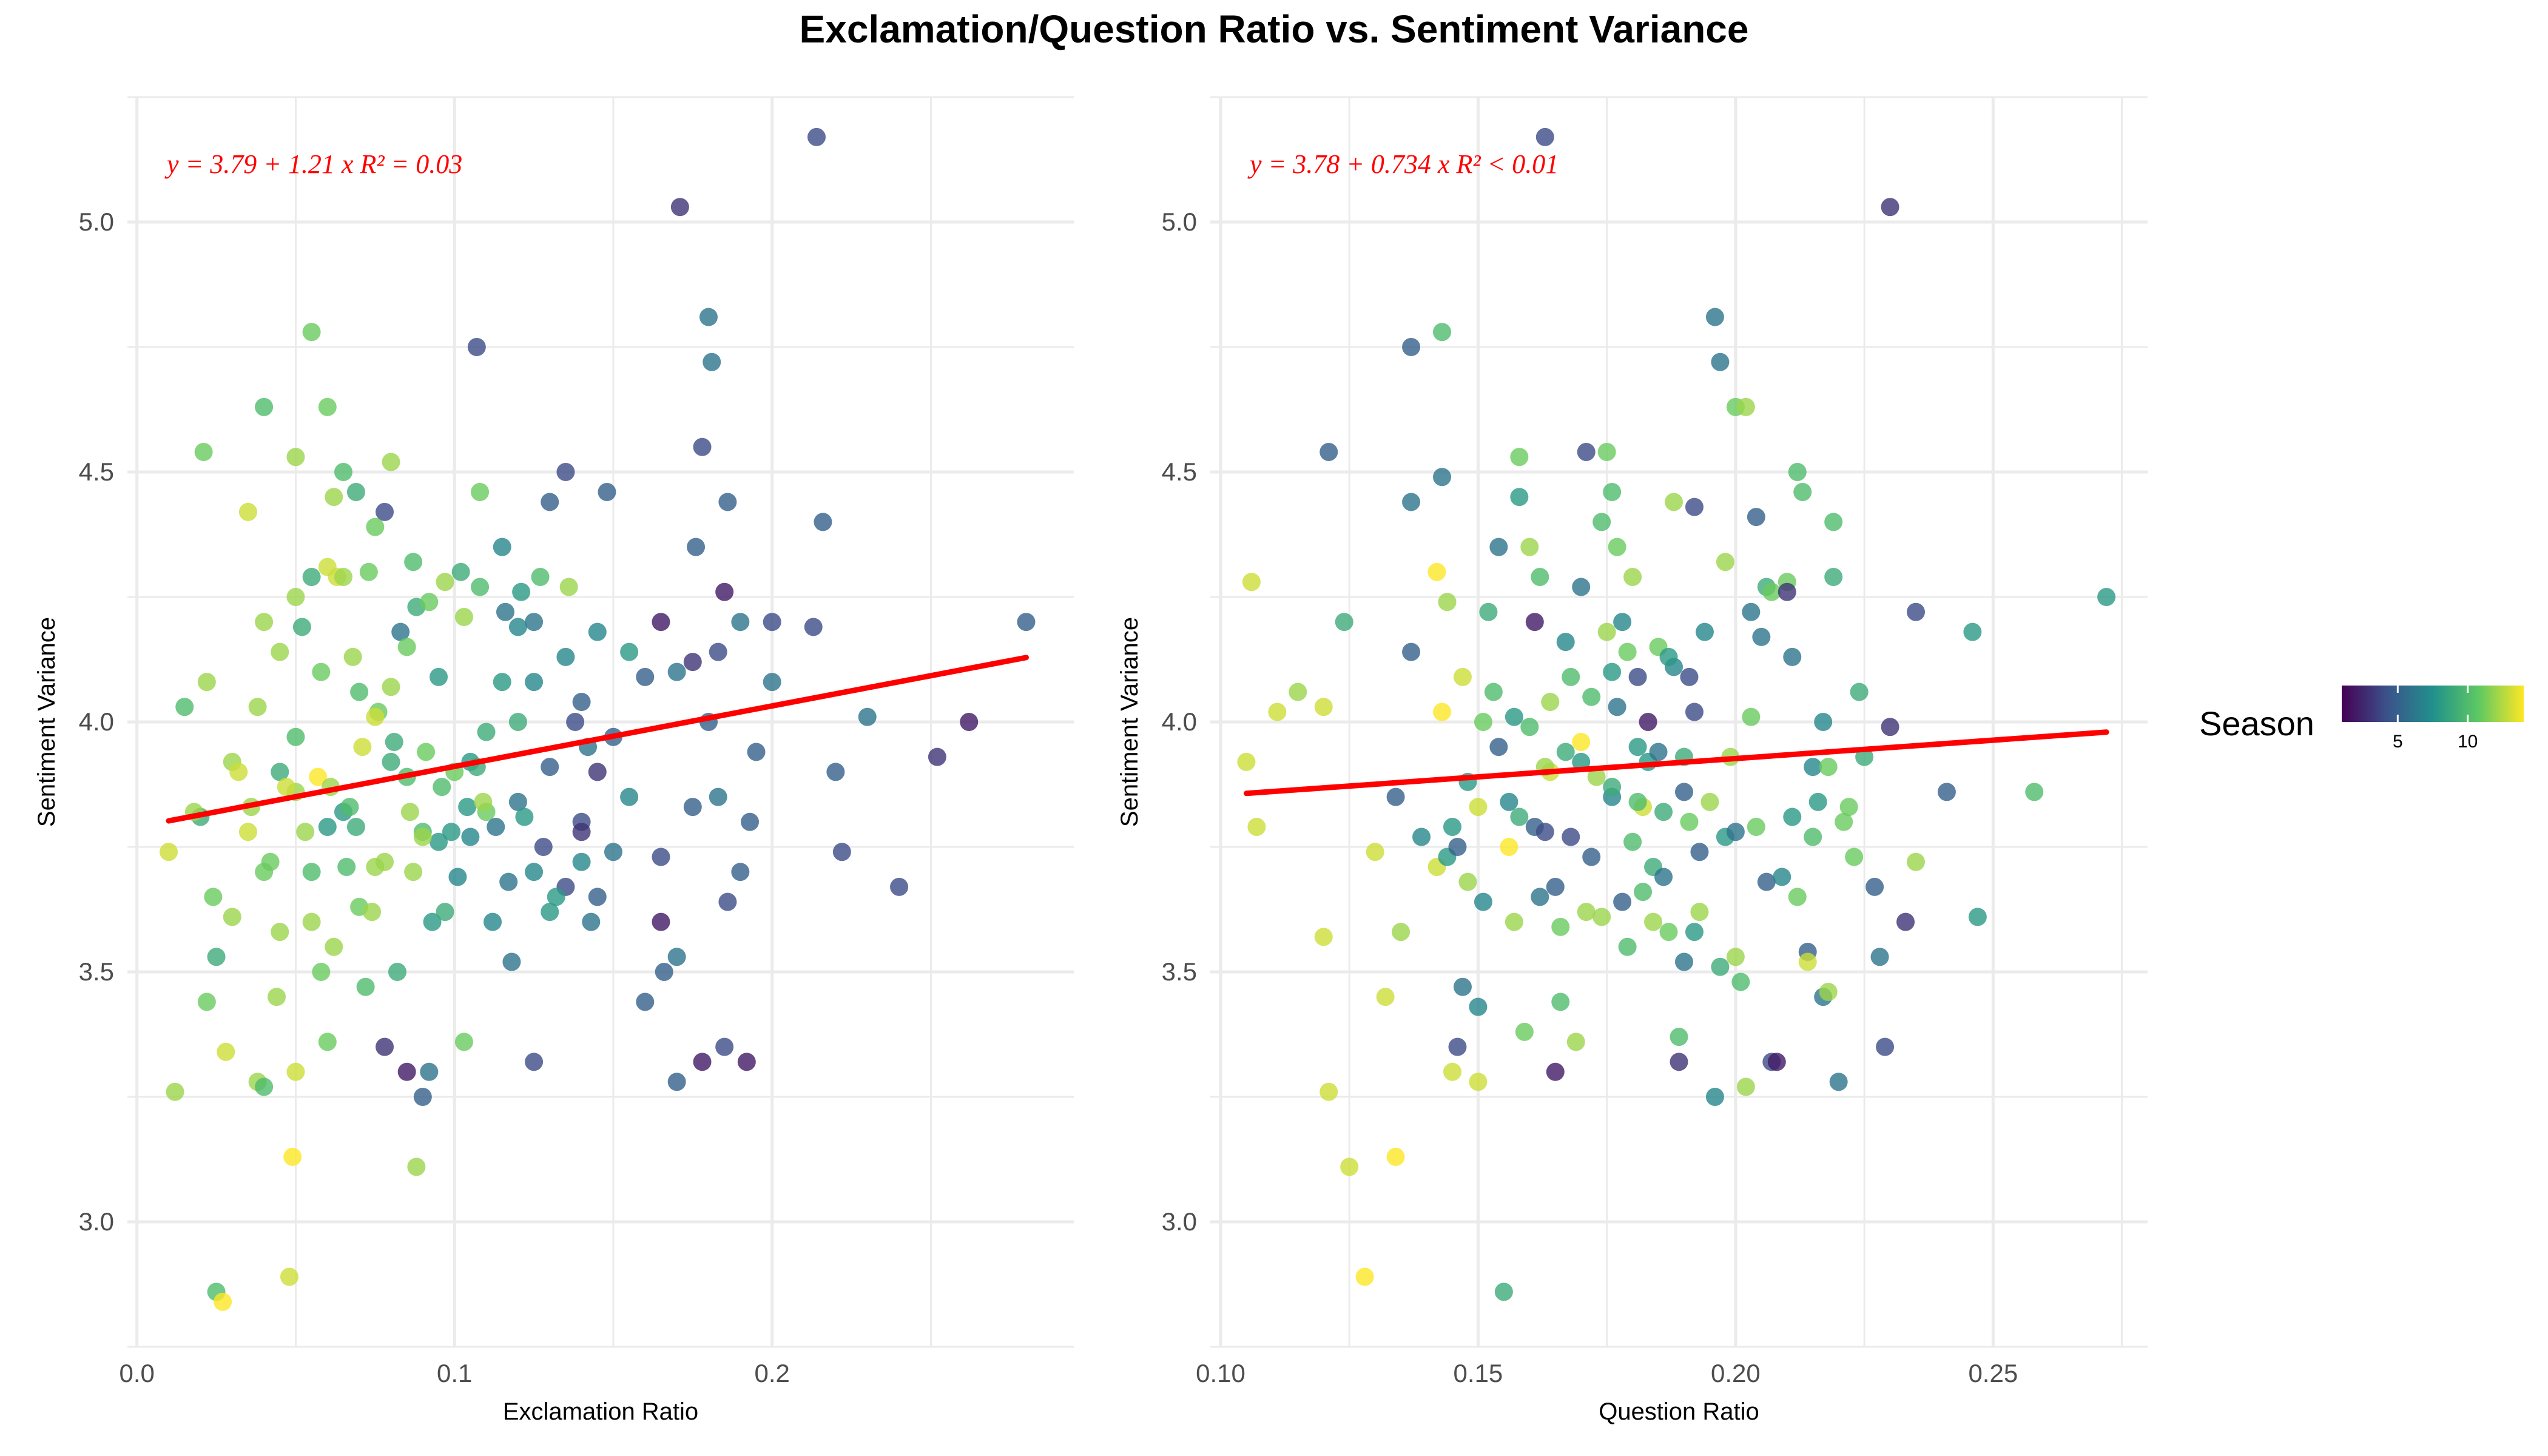  Describe the element at coordinates (2433, 704) in the screenshot. I see `legend-colorbar` at that location.